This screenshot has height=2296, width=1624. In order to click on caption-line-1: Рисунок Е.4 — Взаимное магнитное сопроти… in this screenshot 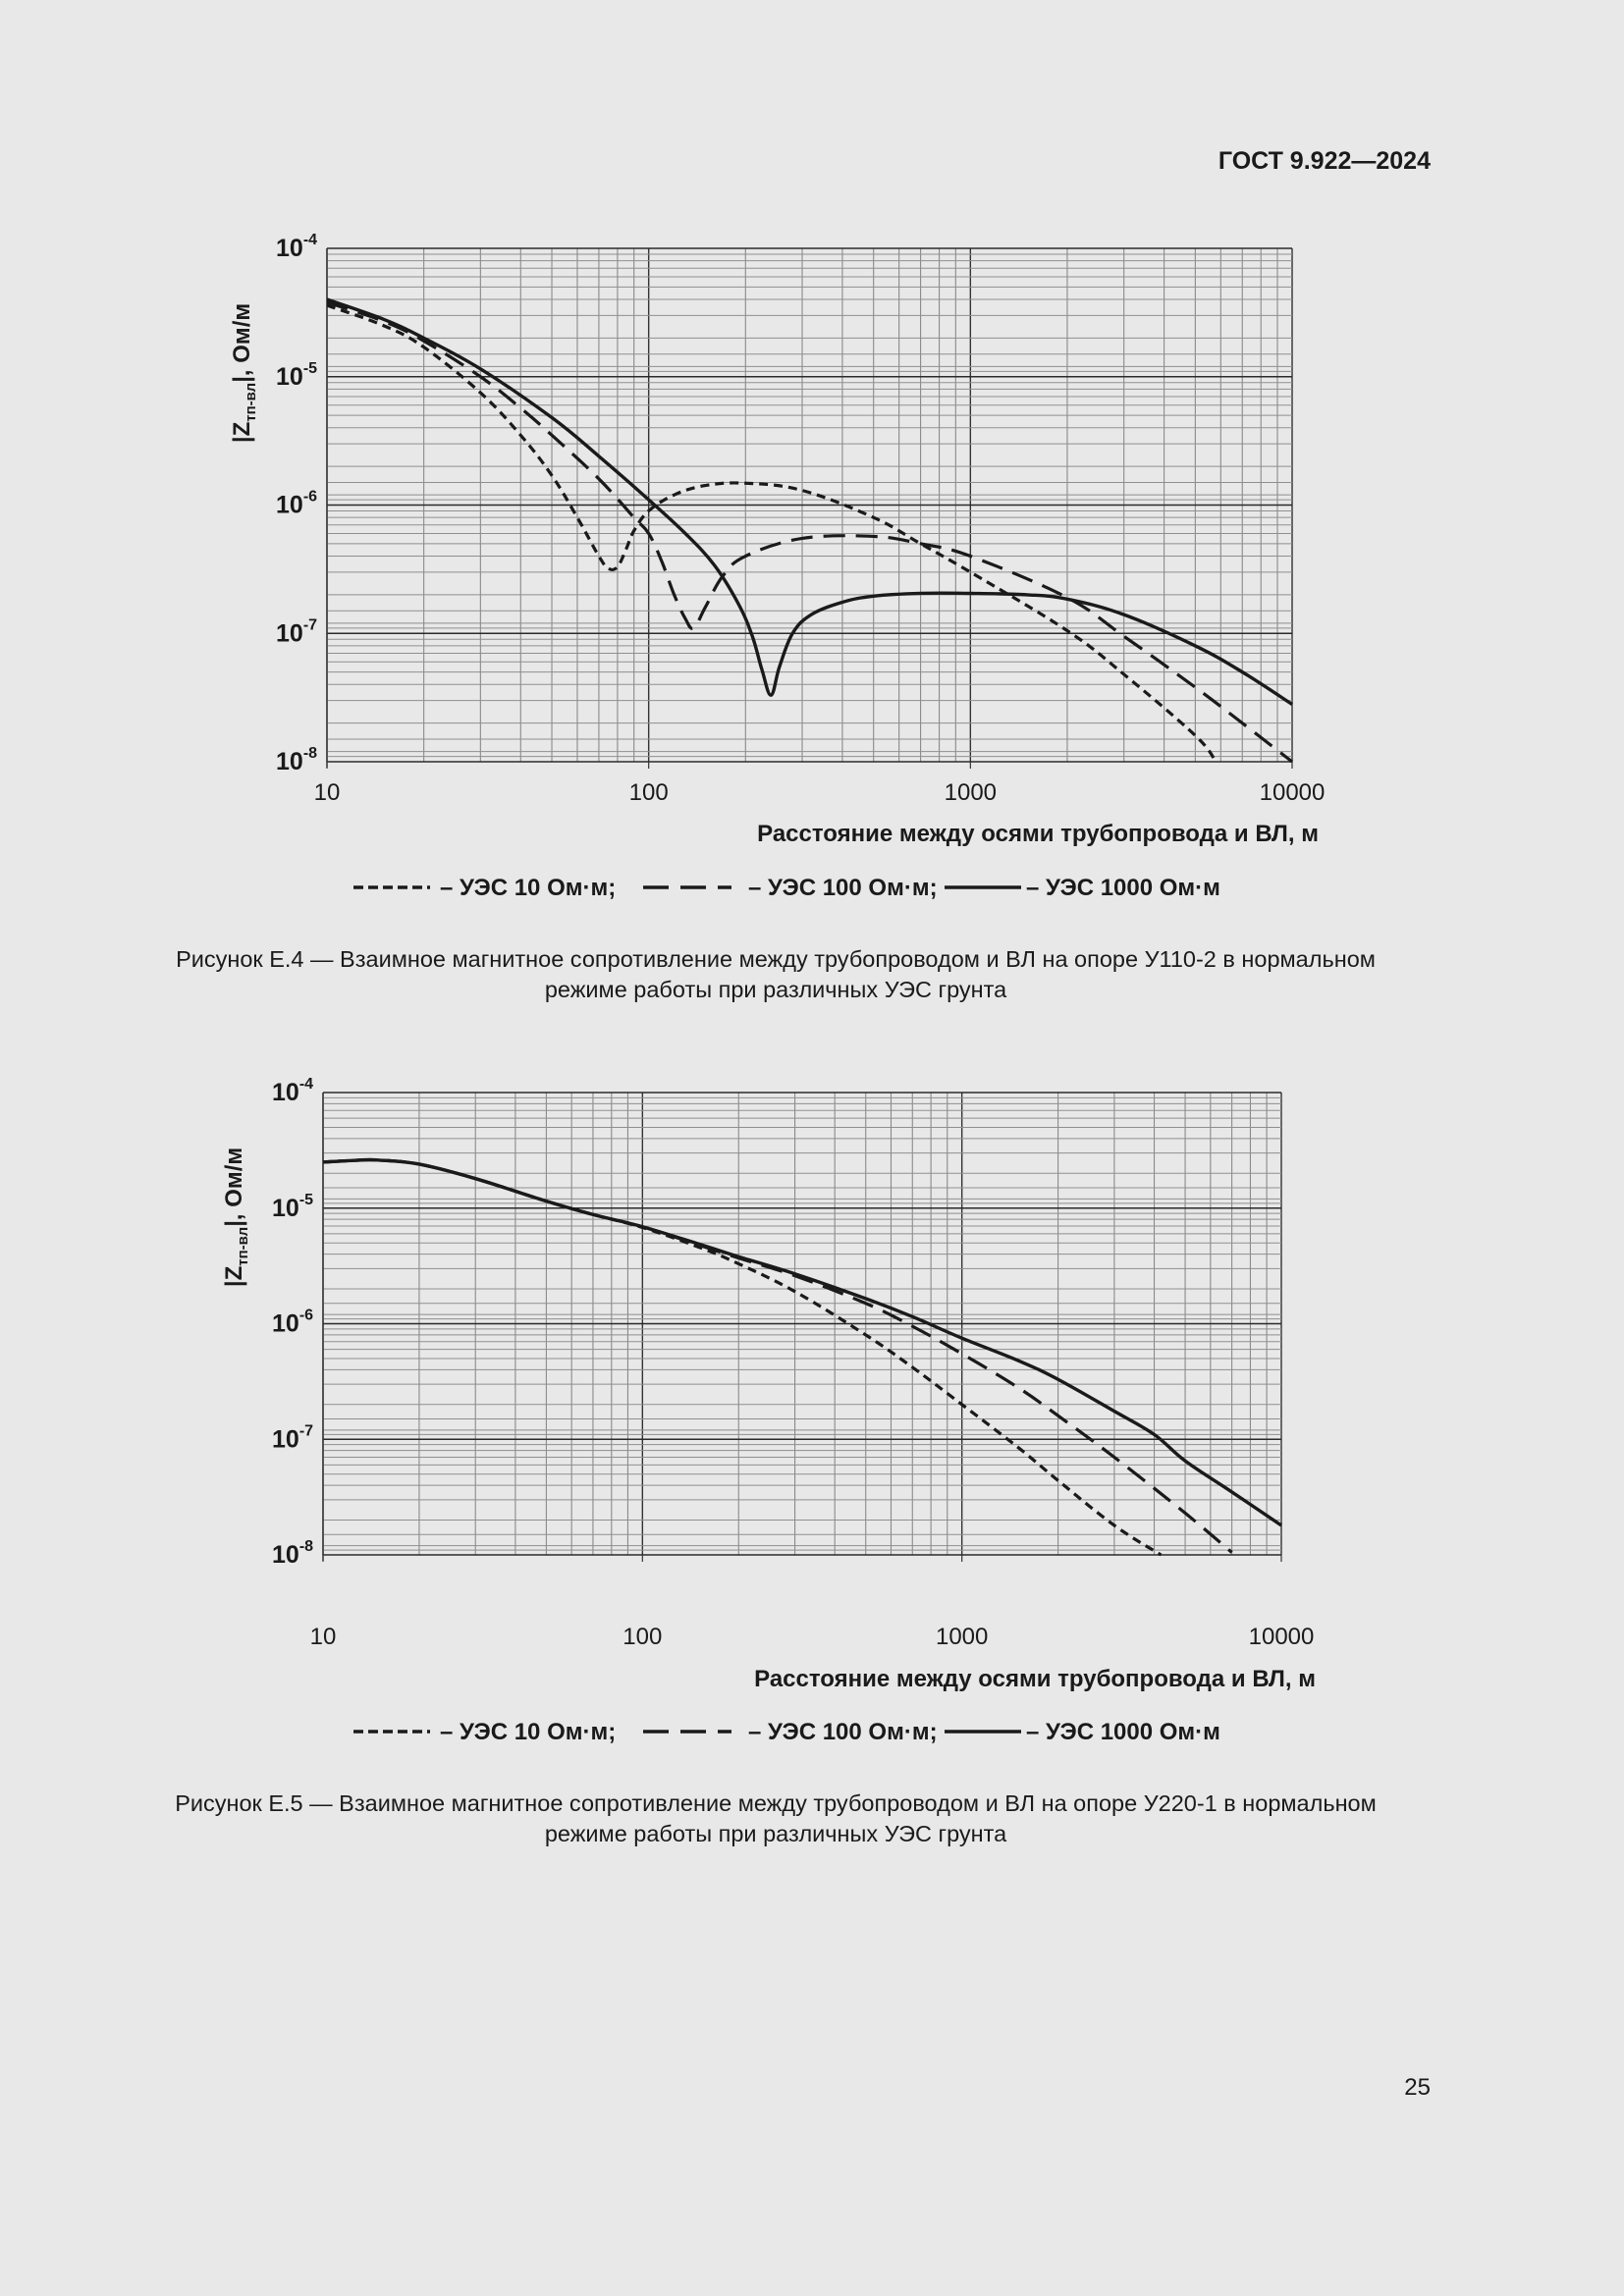, I will do `click(776, 959)`.